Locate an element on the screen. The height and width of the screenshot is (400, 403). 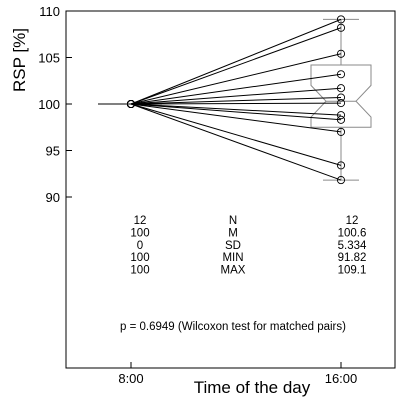
stats-right-4: 109.1 is located at coordinates (352, 271).